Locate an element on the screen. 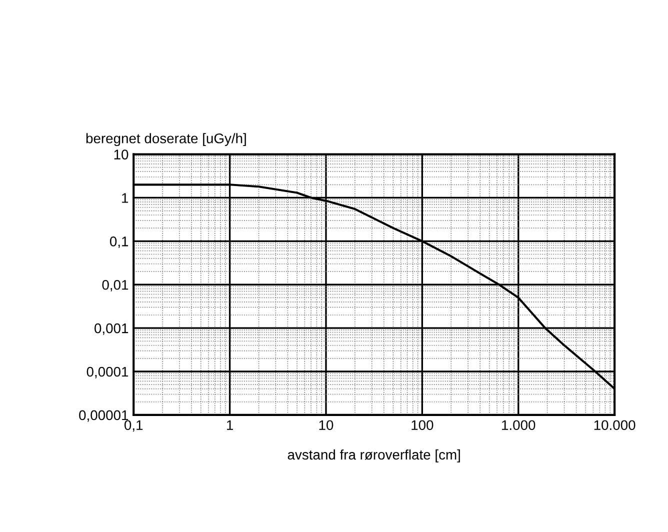  x-tick-label: 1.000 is located at coordinates (519, 425).